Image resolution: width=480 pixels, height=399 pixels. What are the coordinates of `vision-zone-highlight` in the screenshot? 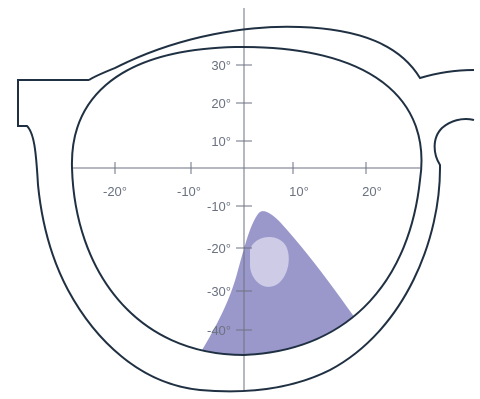 It's located at (269, 261).